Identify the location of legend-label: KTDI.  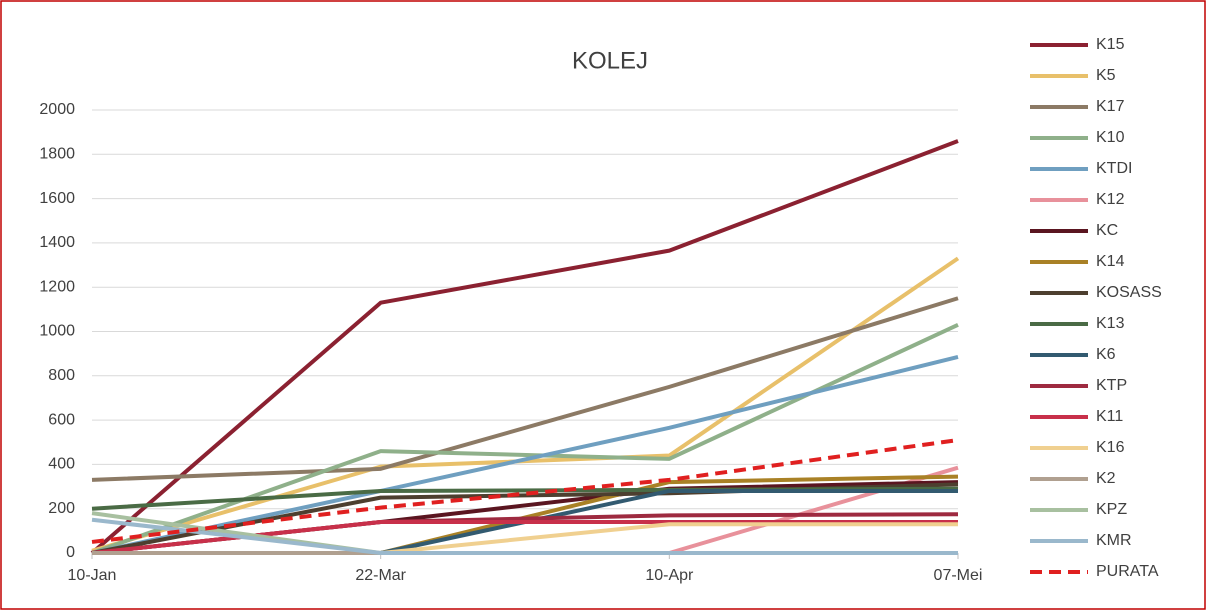
(1114, 168).